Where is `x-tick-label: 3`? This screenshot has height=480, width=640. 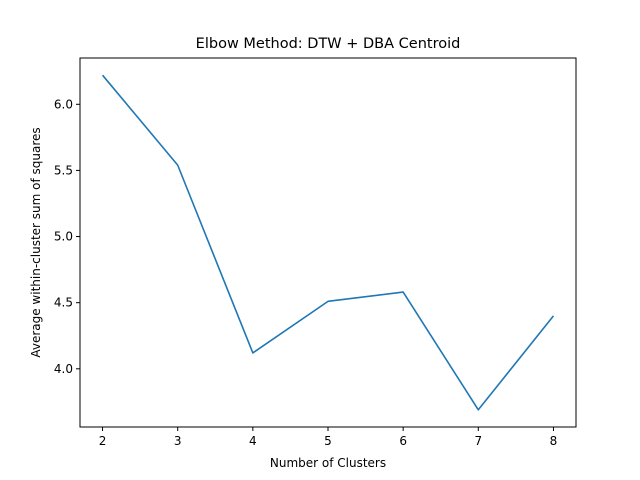 x-tick-label: 3 is located at coordinates (178, 441).